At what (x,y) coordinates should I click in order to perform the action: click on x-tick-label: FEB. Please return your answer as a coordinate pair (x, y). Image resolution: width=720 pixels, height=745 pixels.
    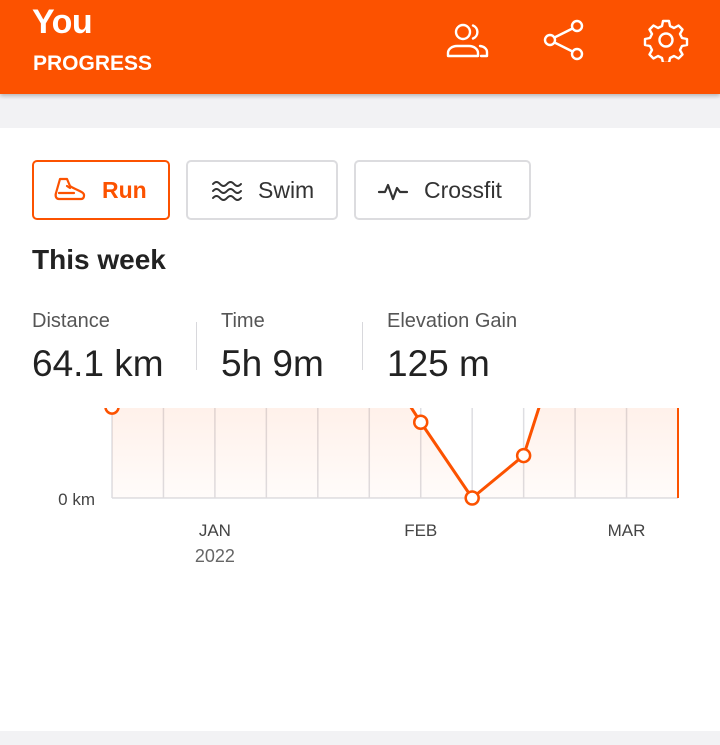
    Looking at the image, I should click on (420, 530).